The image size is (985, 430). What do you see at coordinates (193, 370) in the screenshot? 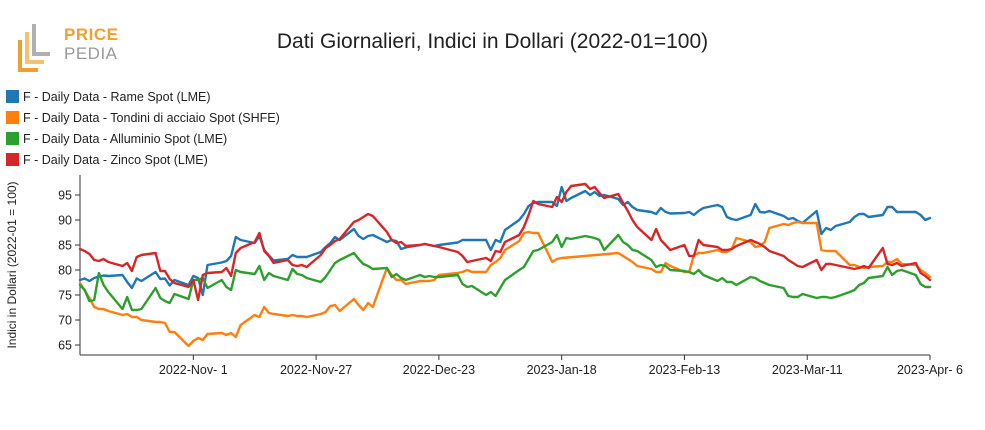
I see `x-tick-label: 2022-Nov- 1` at bounding box center [193, 370].